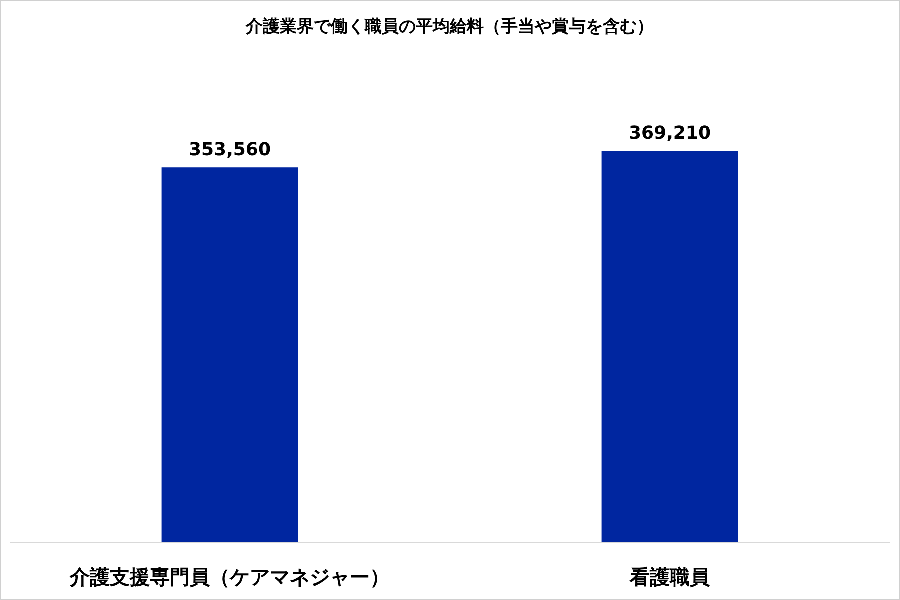  Describe the element at coordinates (229, 577) in the screenshot. I see `x-tick-label: 介護支援専門員（ケアマネジャー）` at that location.